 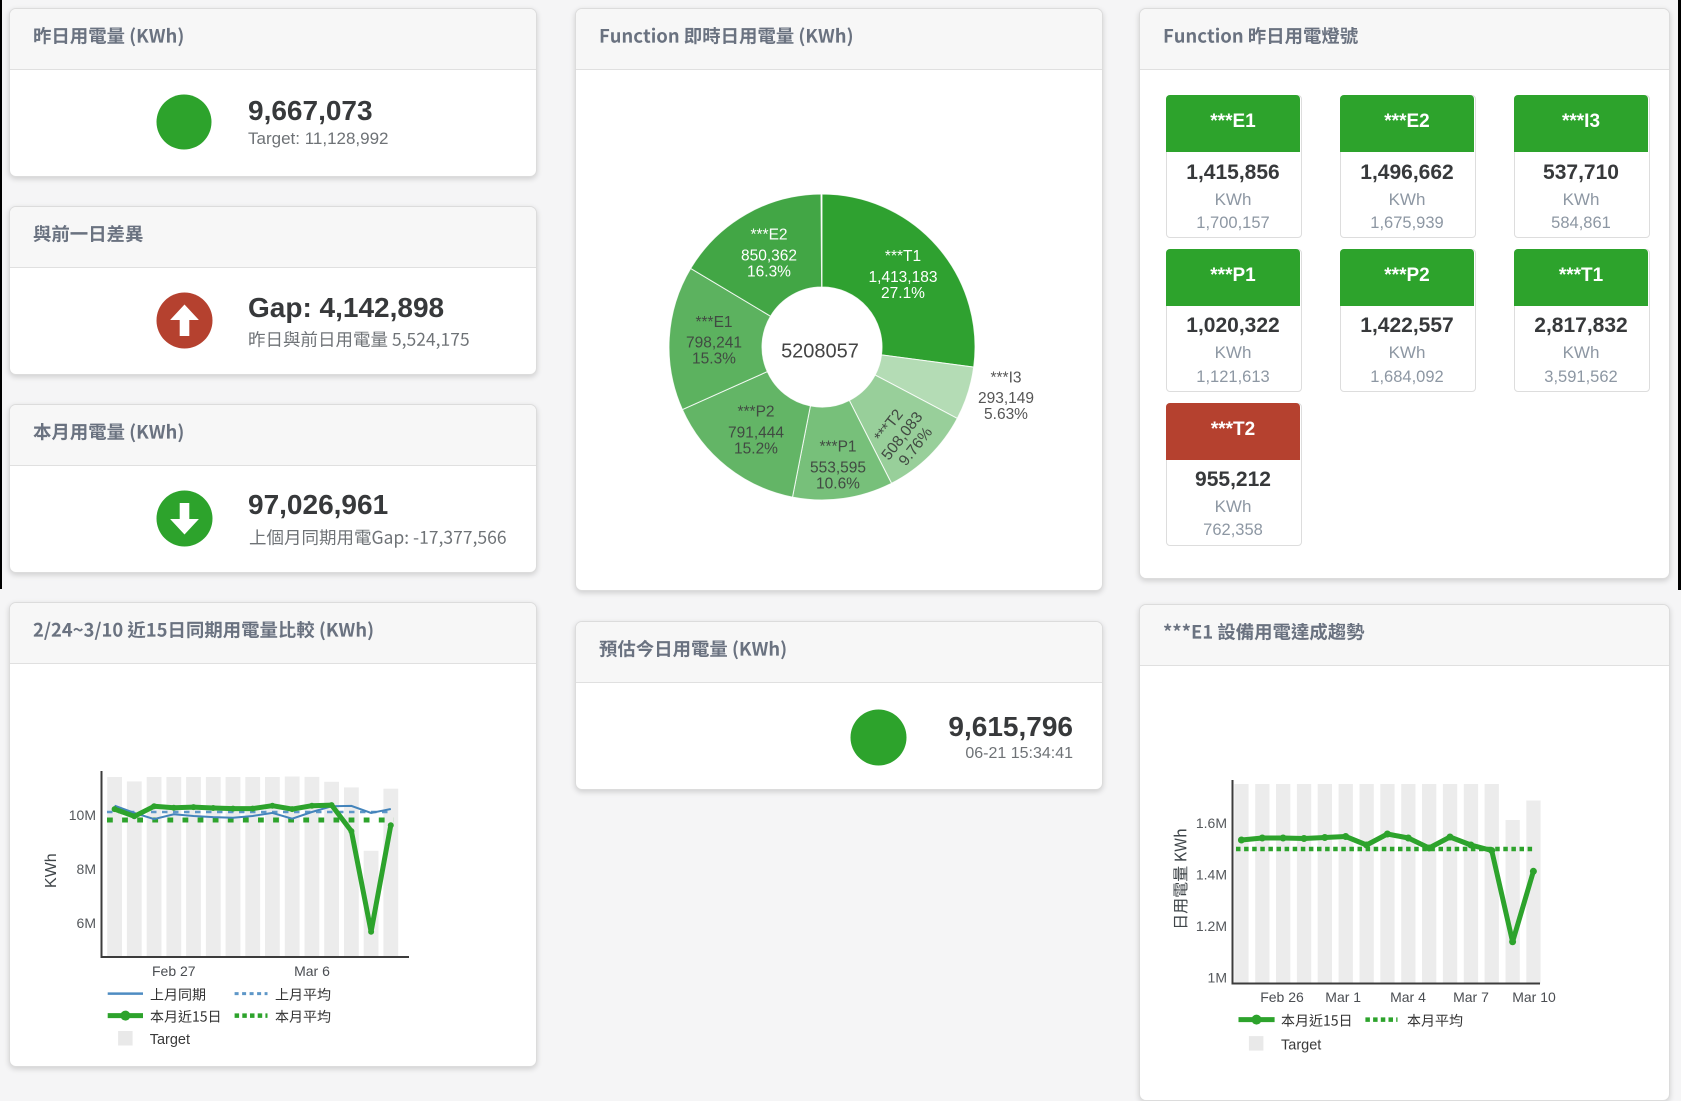 I want to click on svg-text: 15.2%, so click(x=756, y=448).